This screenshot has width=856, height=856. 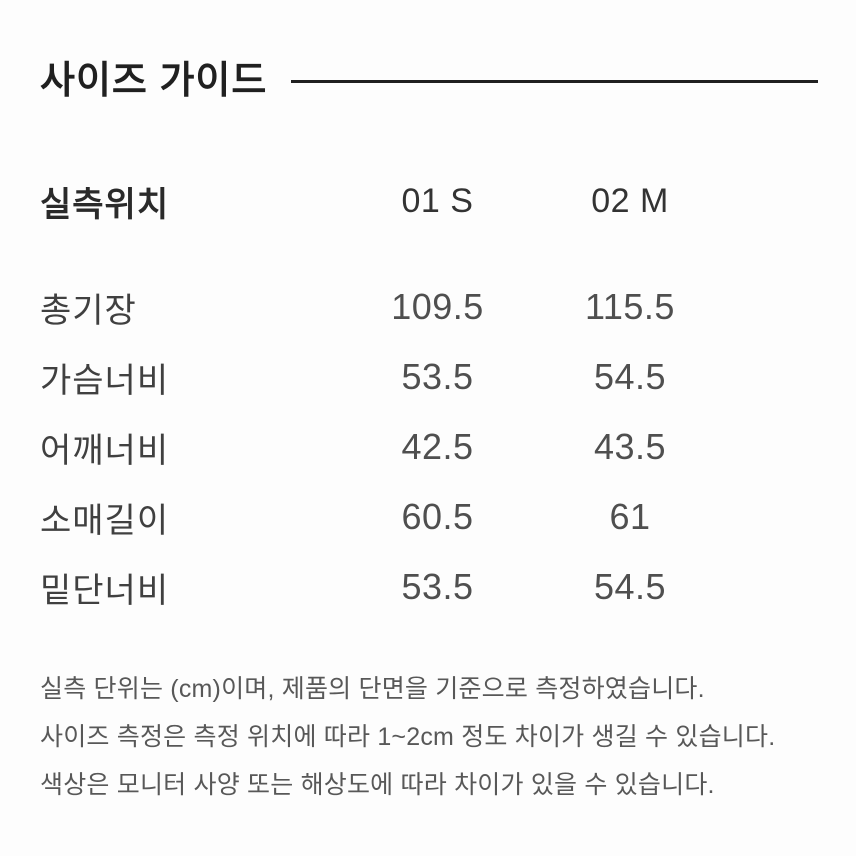 I want to click on value-hem-width-s: 53.5, so click(x=437, y=586).